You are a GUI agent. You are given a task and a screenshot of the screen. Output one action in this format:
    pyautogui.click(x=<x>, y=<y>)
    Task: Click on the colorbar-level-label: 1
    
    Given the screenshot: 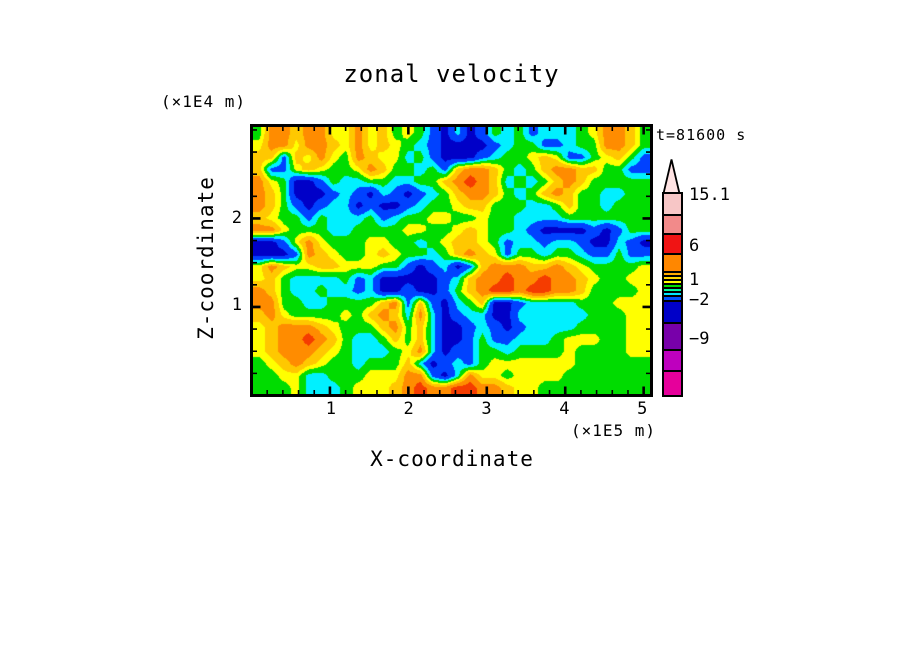 What is the action you would take?
    pyautogui.click(x=694, y=280)
    